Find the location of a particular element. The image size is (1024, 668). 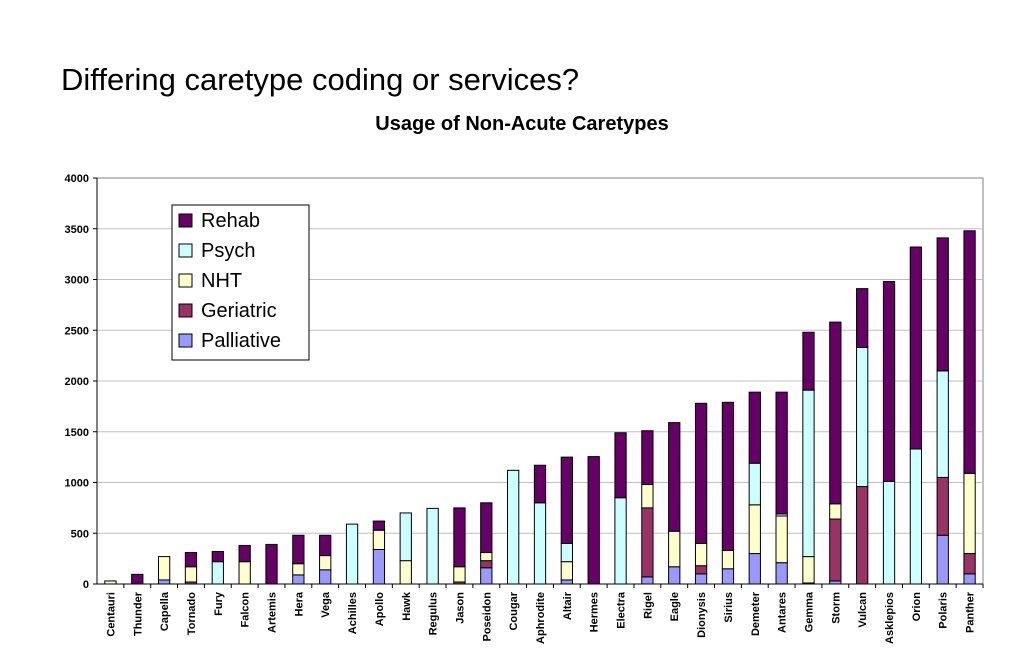

legend-label-psych: Psych is located at coordinates (228, 251).